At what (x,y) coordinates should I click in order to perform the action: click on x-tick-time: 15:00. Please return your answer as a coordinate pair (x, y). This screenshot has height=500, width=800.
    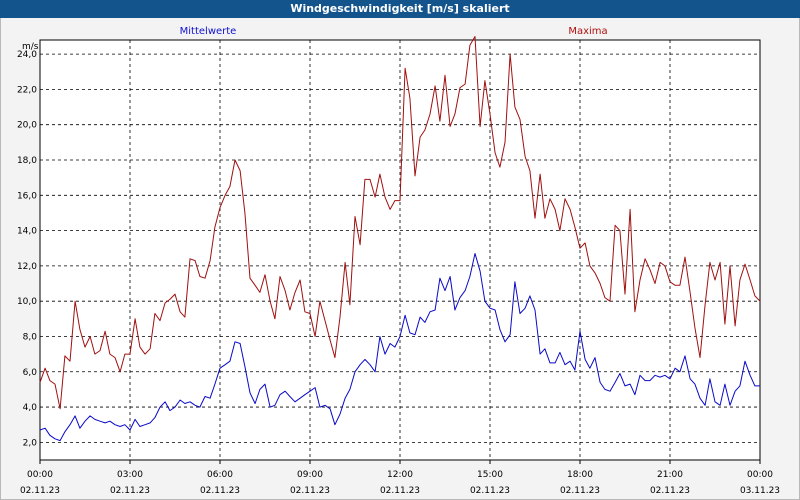
    Looking at the image, I should click on (490, 475).